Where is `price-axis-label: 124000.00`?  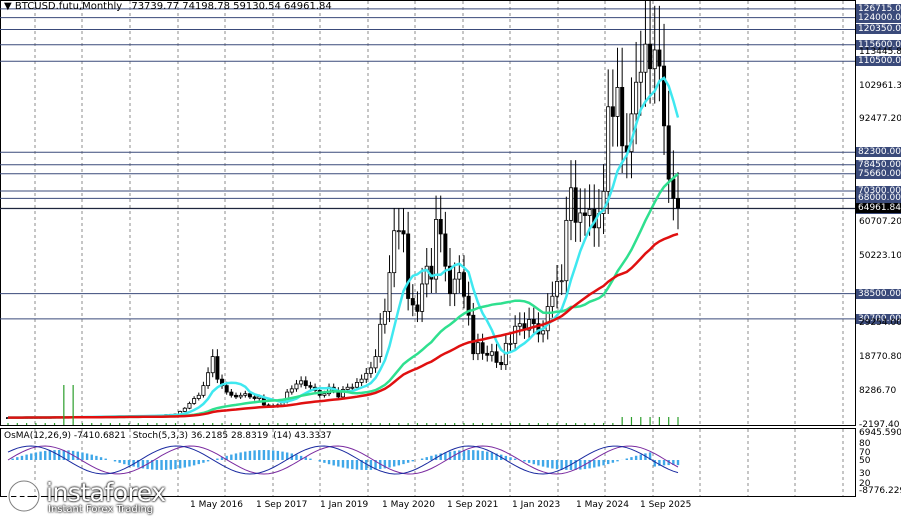 price-axis-label: 124000.00 is located at coordinates (878, 17).